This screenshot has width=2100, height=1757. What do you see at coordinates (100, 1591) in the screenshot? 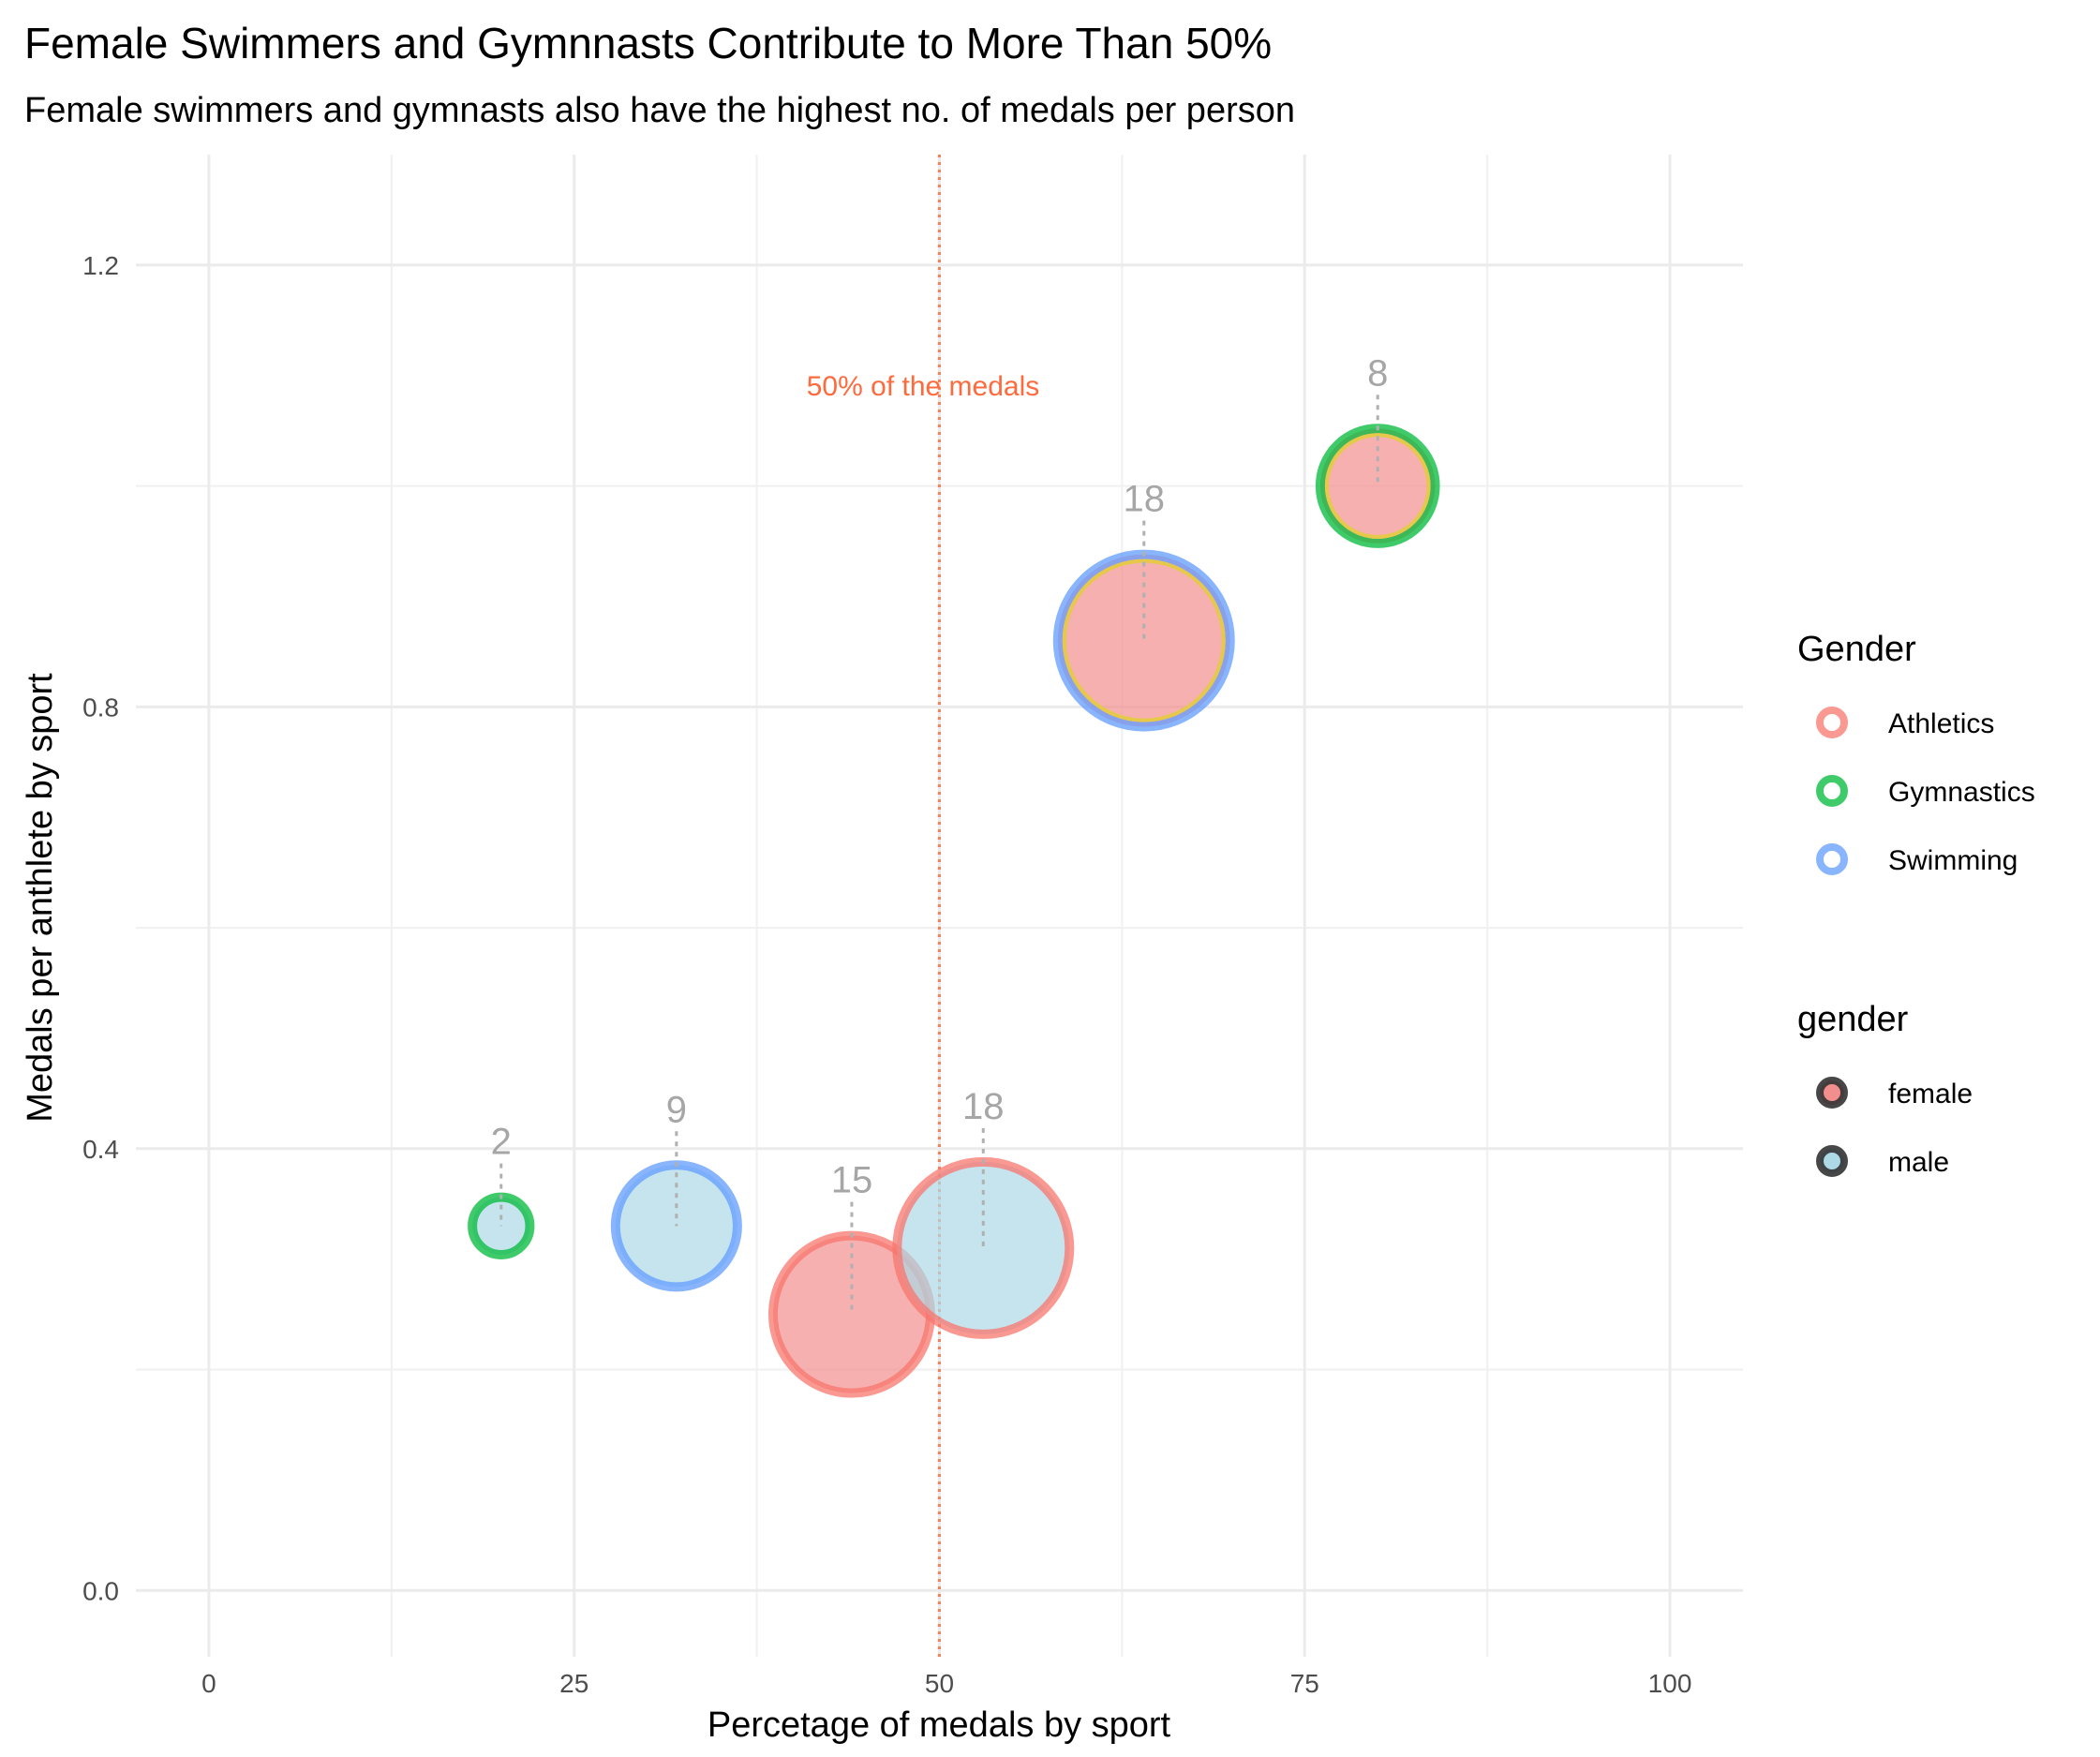
I see `y-tick-label: 0.0` at bounding box center [100, 1591].